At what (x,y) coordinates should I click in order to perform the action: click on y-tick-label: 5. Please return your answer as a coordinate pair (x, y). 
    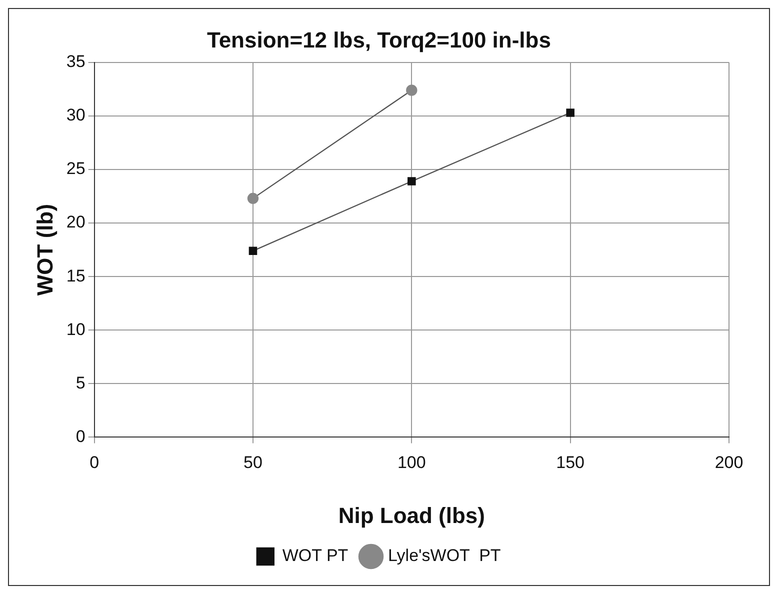
    Looking at the image, I should click on (81, 382).